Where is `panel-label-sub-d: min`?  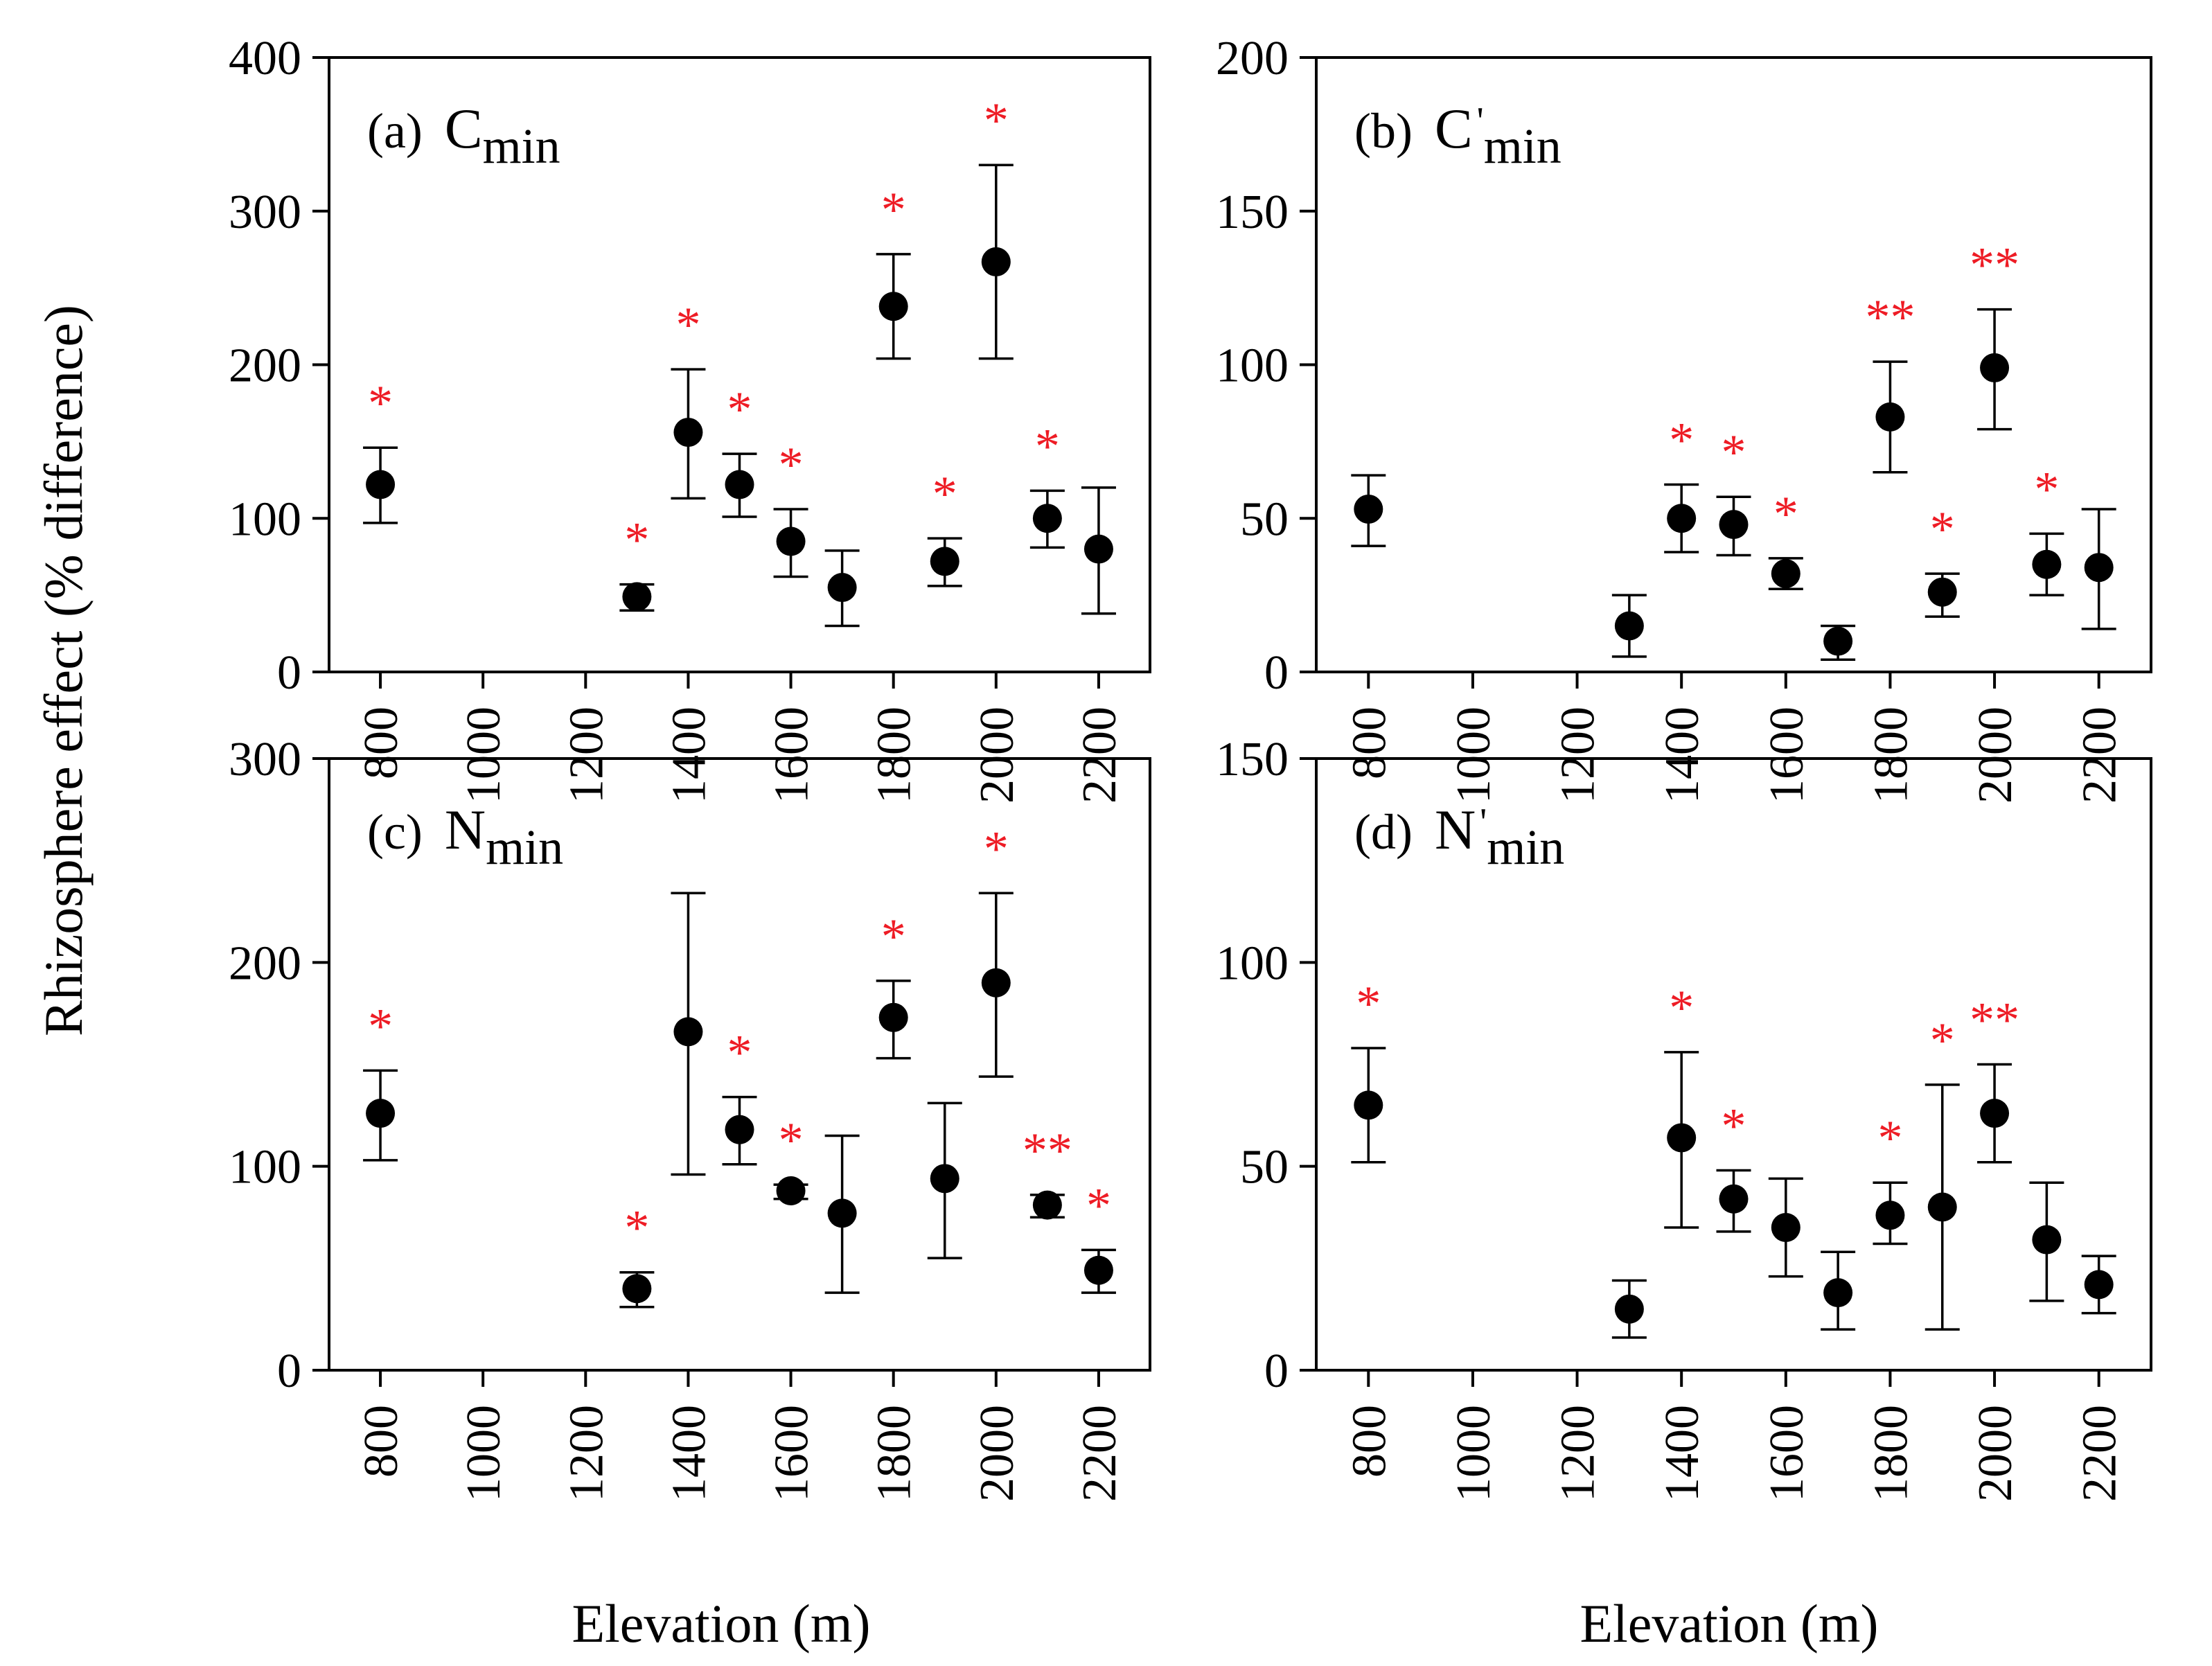 panel-label-sub-d: min is located at coordinates (1526, 847).